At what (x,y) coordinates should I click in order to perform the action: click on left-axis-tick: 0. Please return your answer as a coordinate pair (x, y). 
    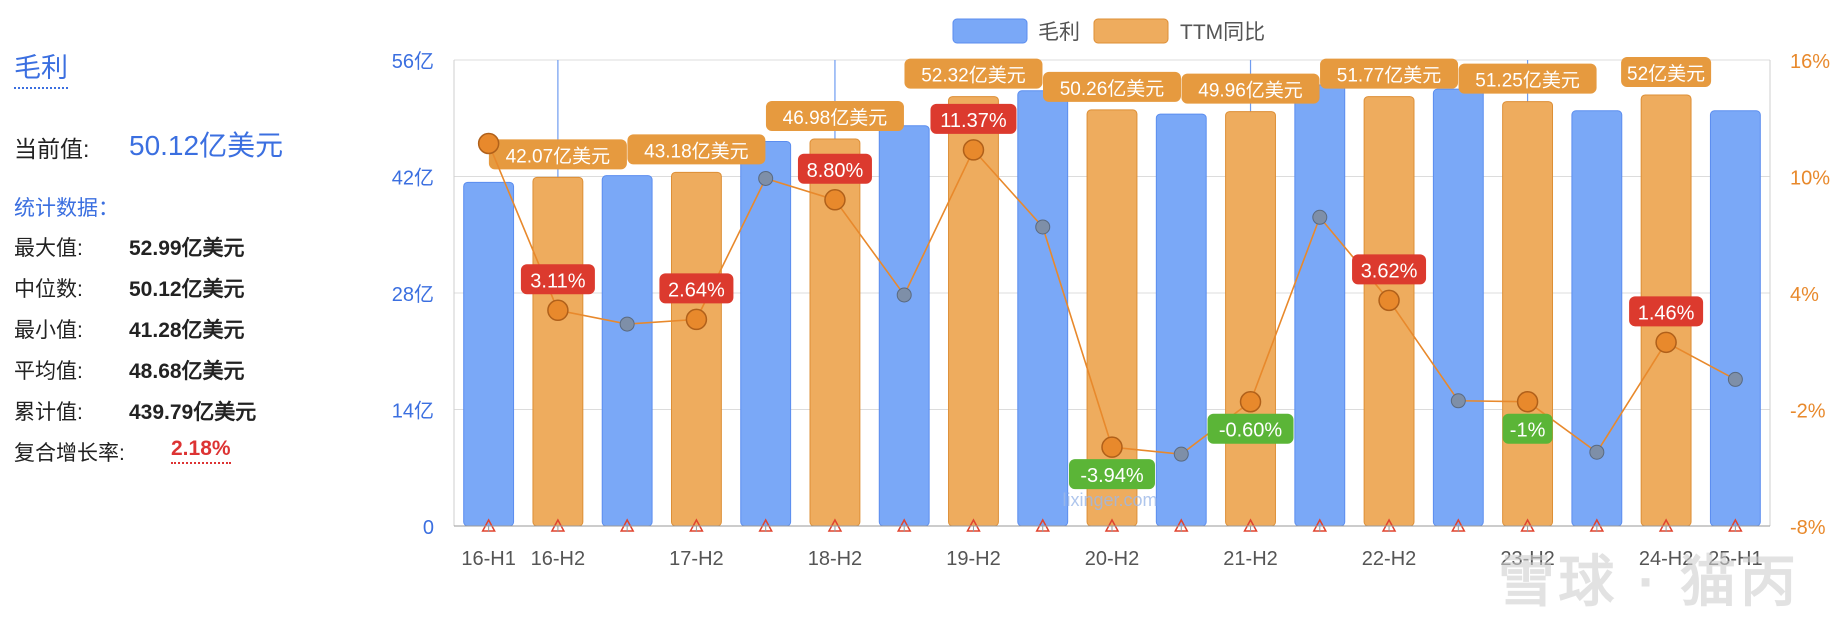
    Looking at the image, I should click on (428, 528).